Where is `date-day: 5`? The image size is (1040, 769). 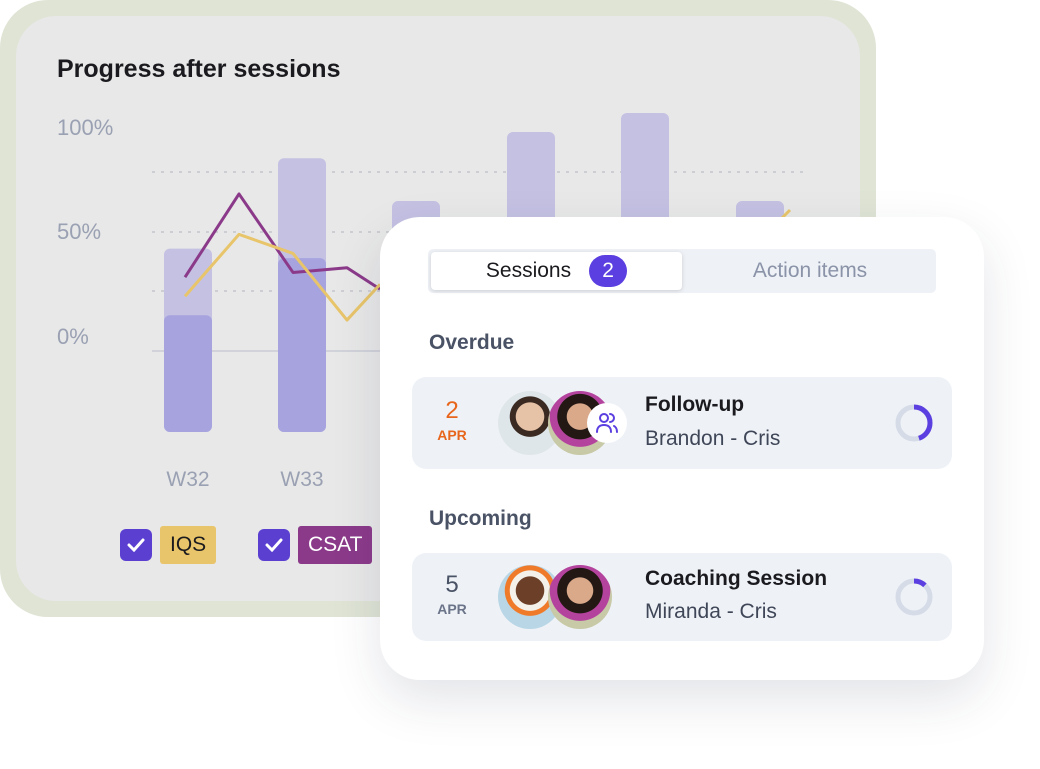 date-day: 5 is located at coordinates (452, 584).